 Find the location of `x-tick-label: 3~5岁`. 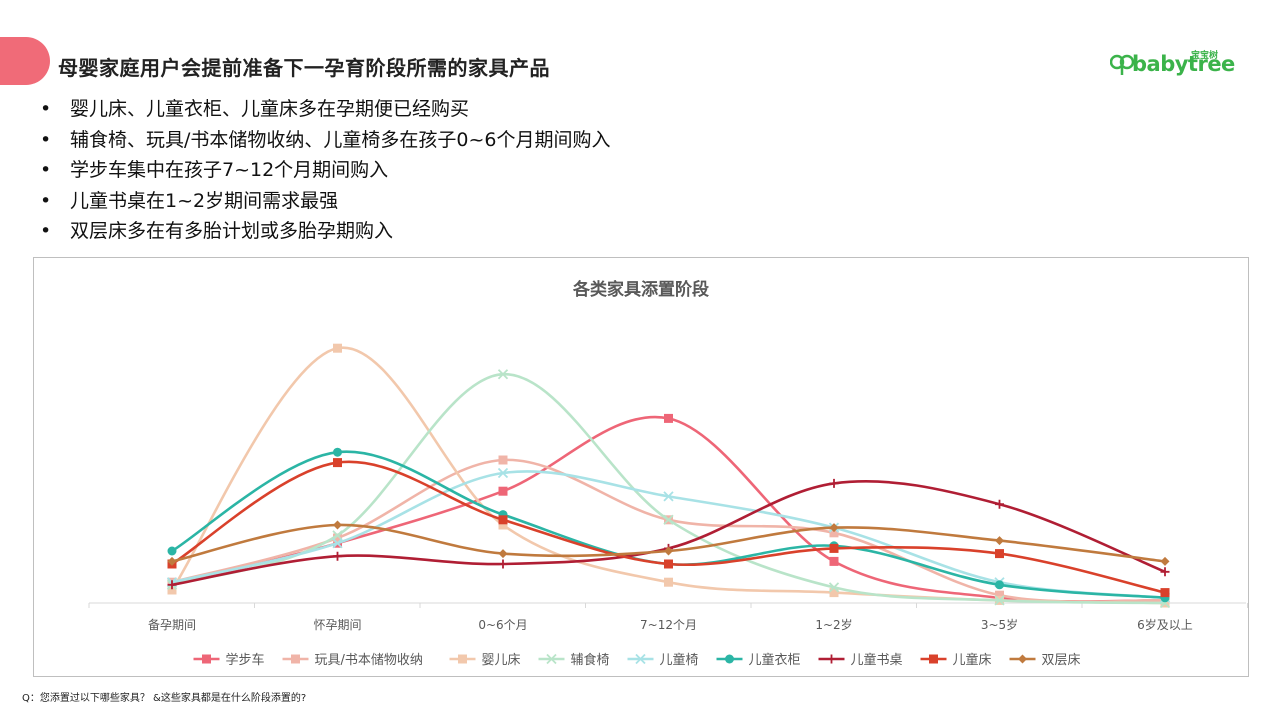

x-tick-label: 3~5岁 is located at coordinates (999, 624).